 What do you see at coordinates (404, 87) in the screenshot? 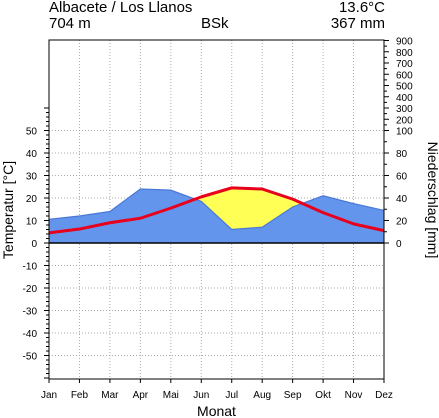
I see `y-right-tick-label: 500` at bounding box center [404, 87].